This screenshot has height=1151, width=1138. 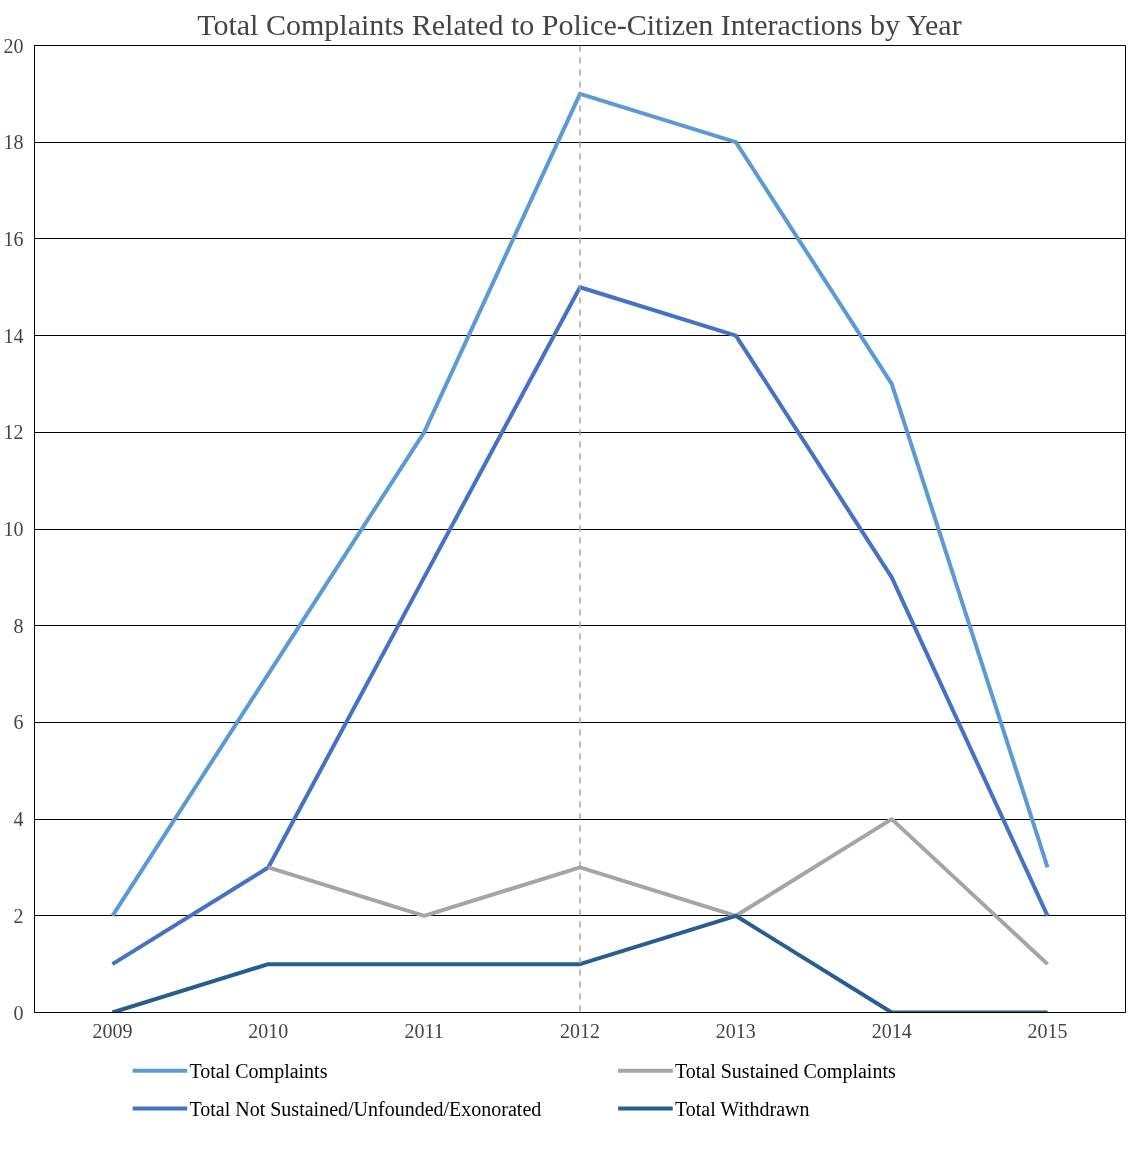 I want to click on legend-label: Total Not Sustained/Unfounded/Exonorated, so click(x=365, y=1108).